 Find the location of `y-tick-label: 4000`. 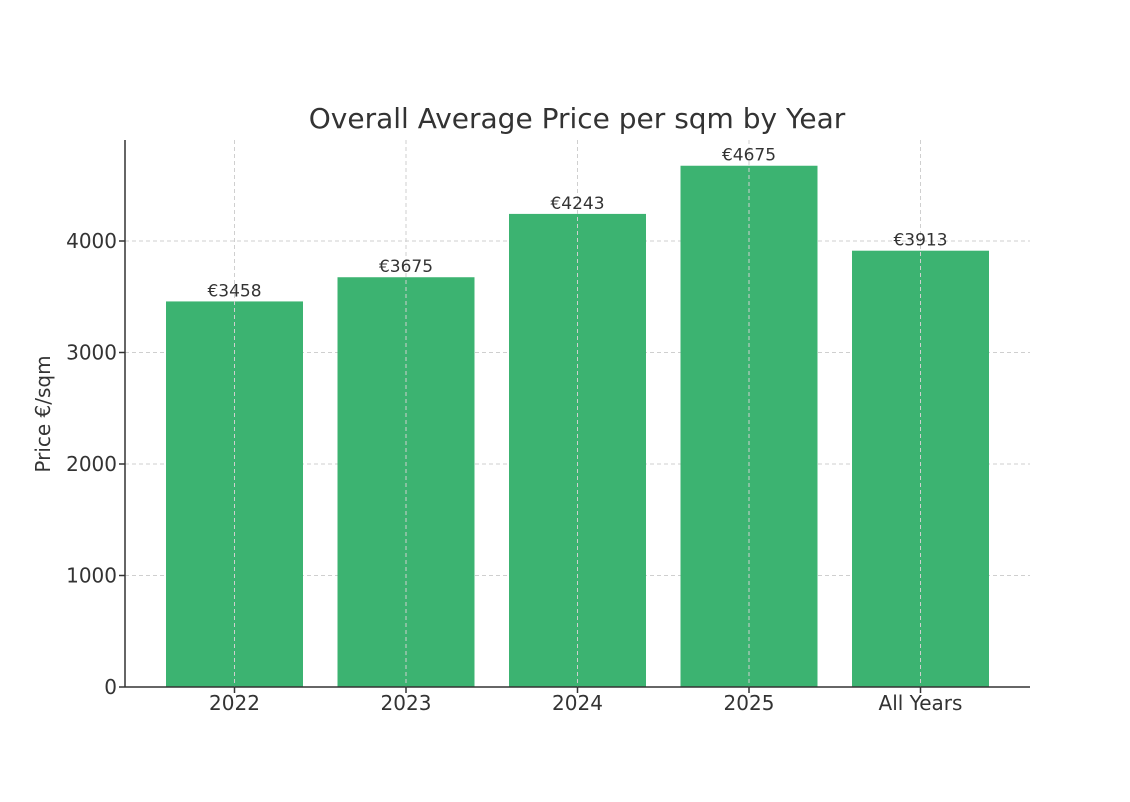

y-tick-label: 4000 is located at coordinates (91, 241).